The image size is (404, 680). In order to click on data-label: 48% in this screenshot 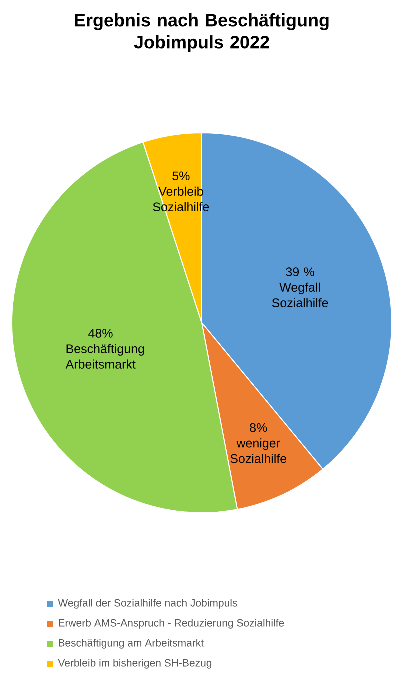, I will do `click(100, 333)`.